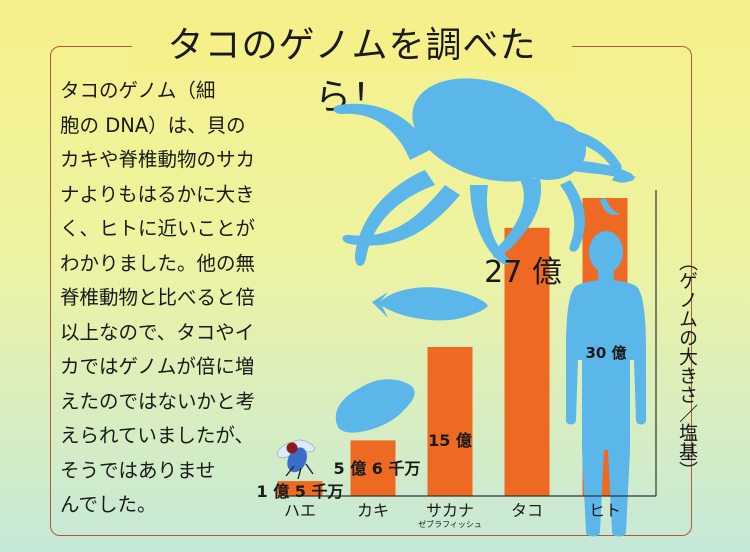 This screenshot has width=750, height=552. Describe the element at coordinates (527, 510) in the screenshot. I see `category-label: タコ` at that location.